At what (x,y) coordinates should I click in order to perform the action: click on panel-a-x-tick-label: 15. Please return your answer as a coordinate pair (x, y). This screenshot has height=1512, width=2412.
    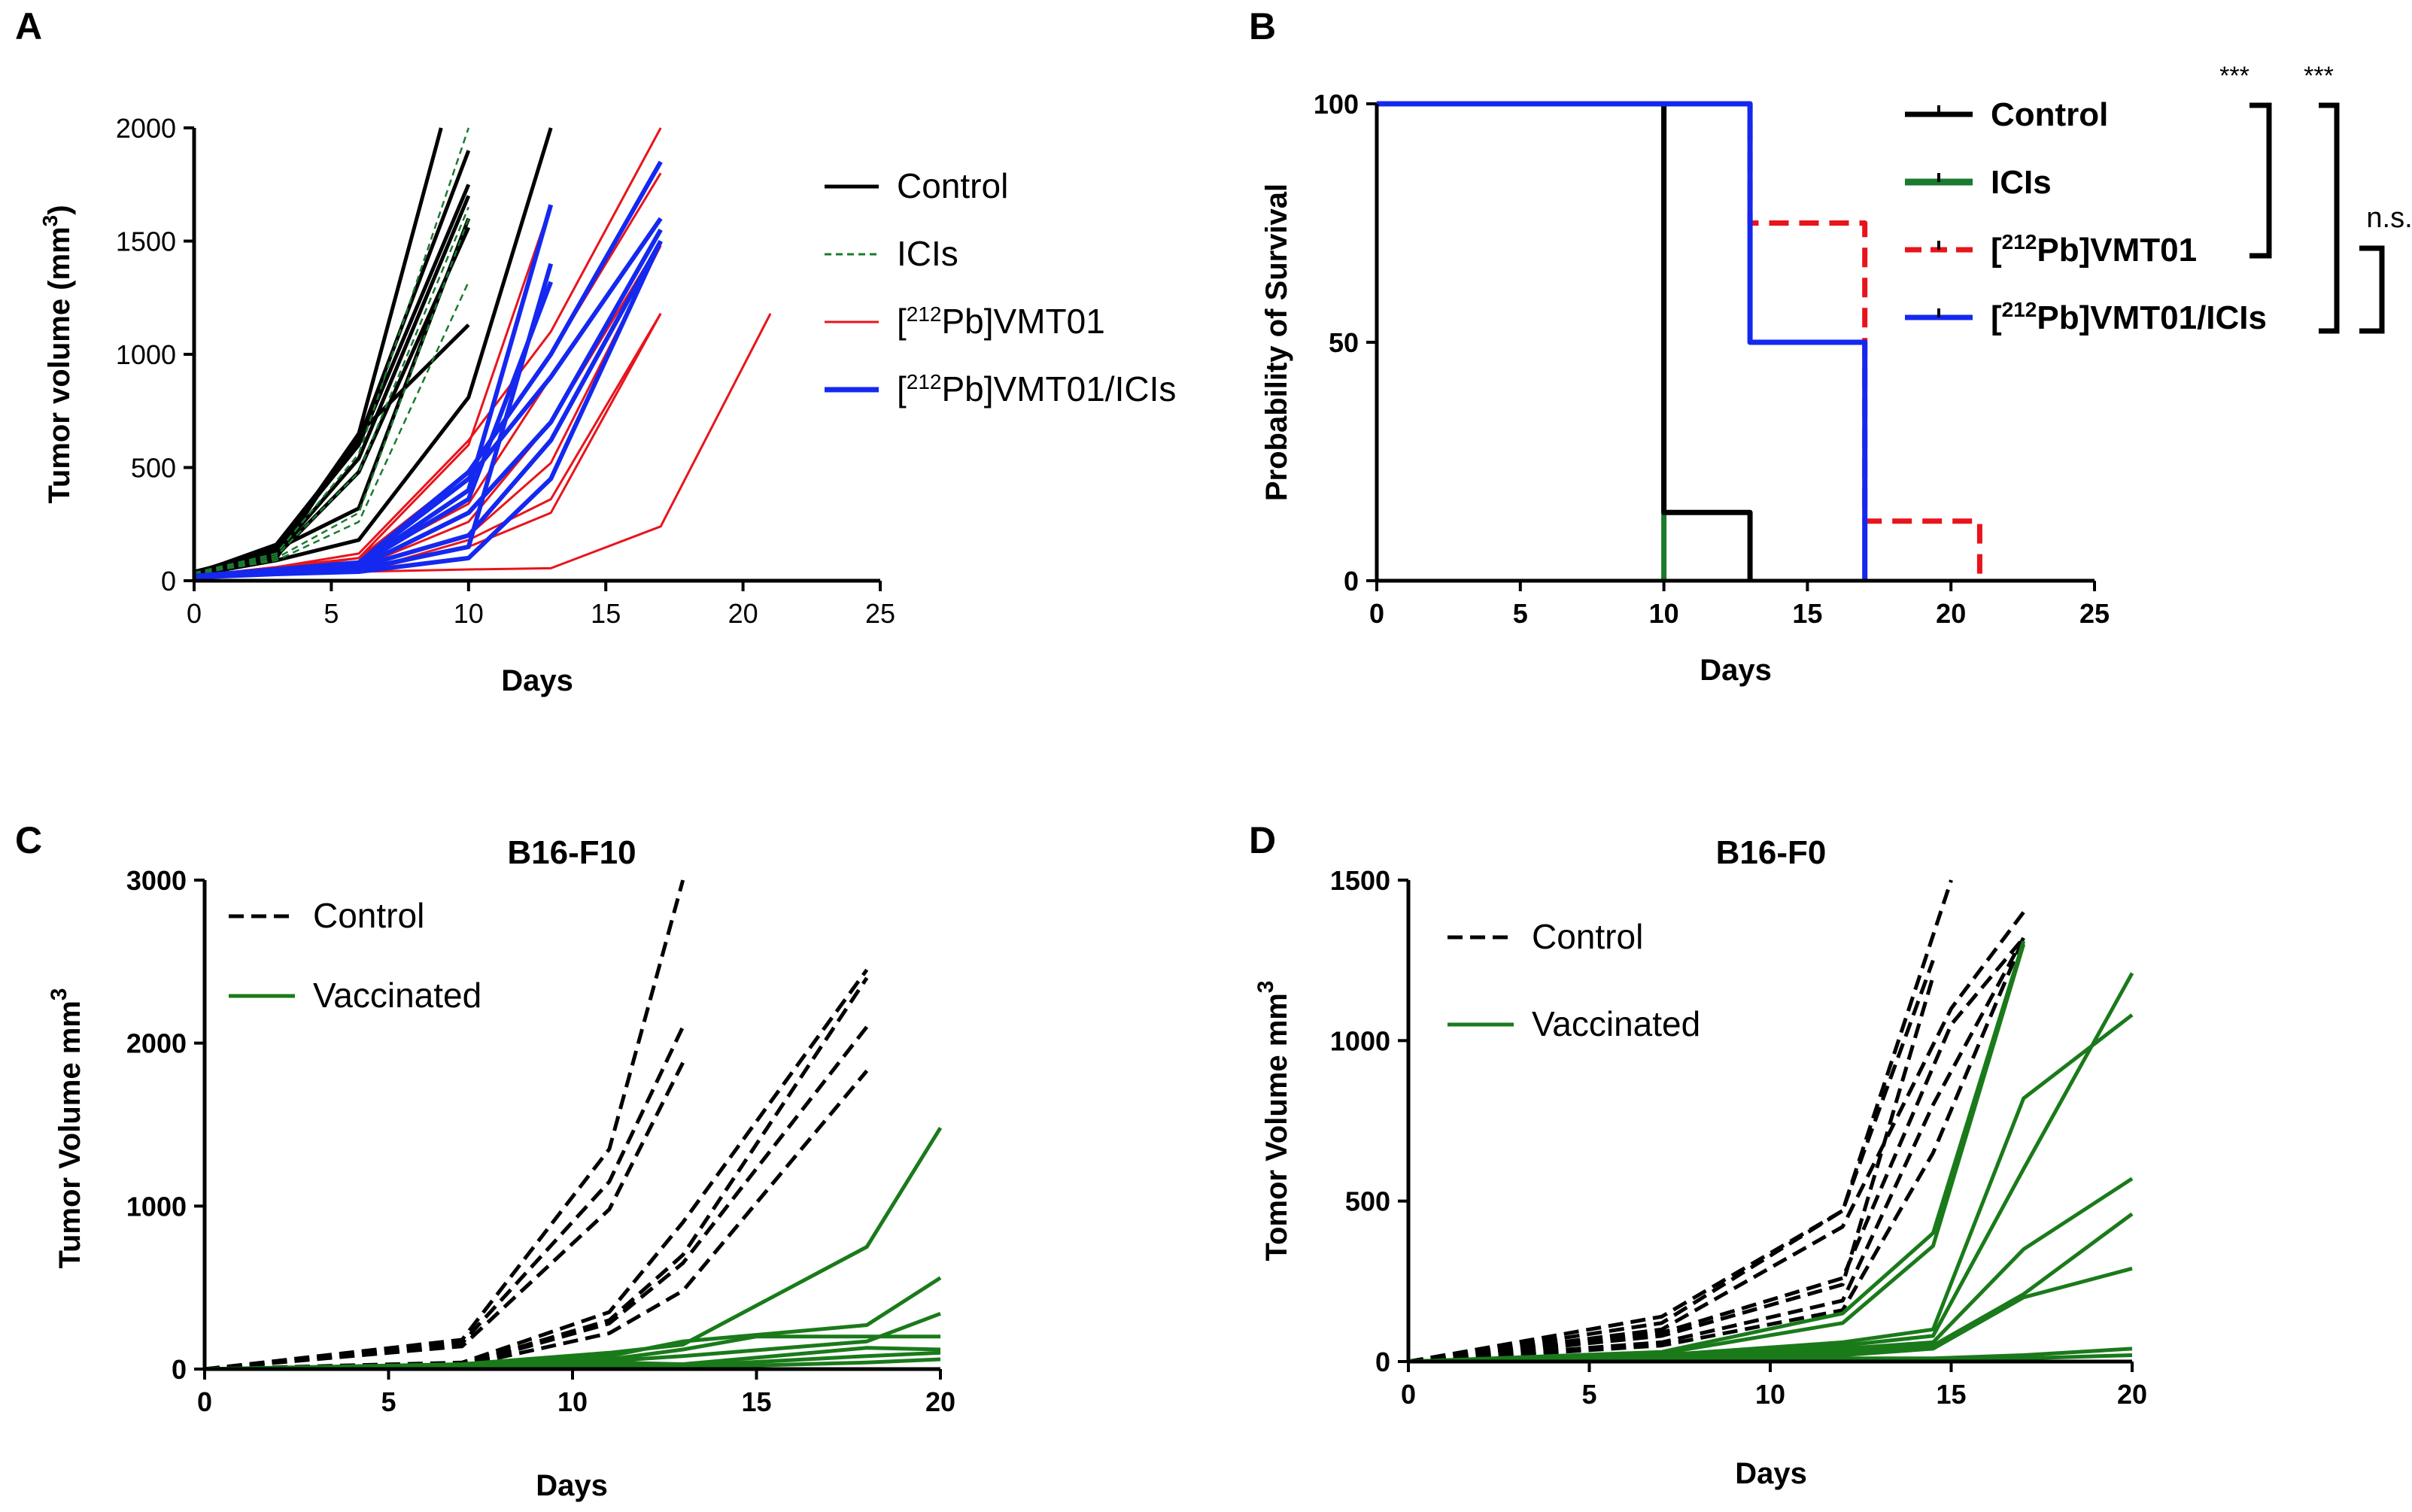
    Looking at the image, I should click on (606, 613).